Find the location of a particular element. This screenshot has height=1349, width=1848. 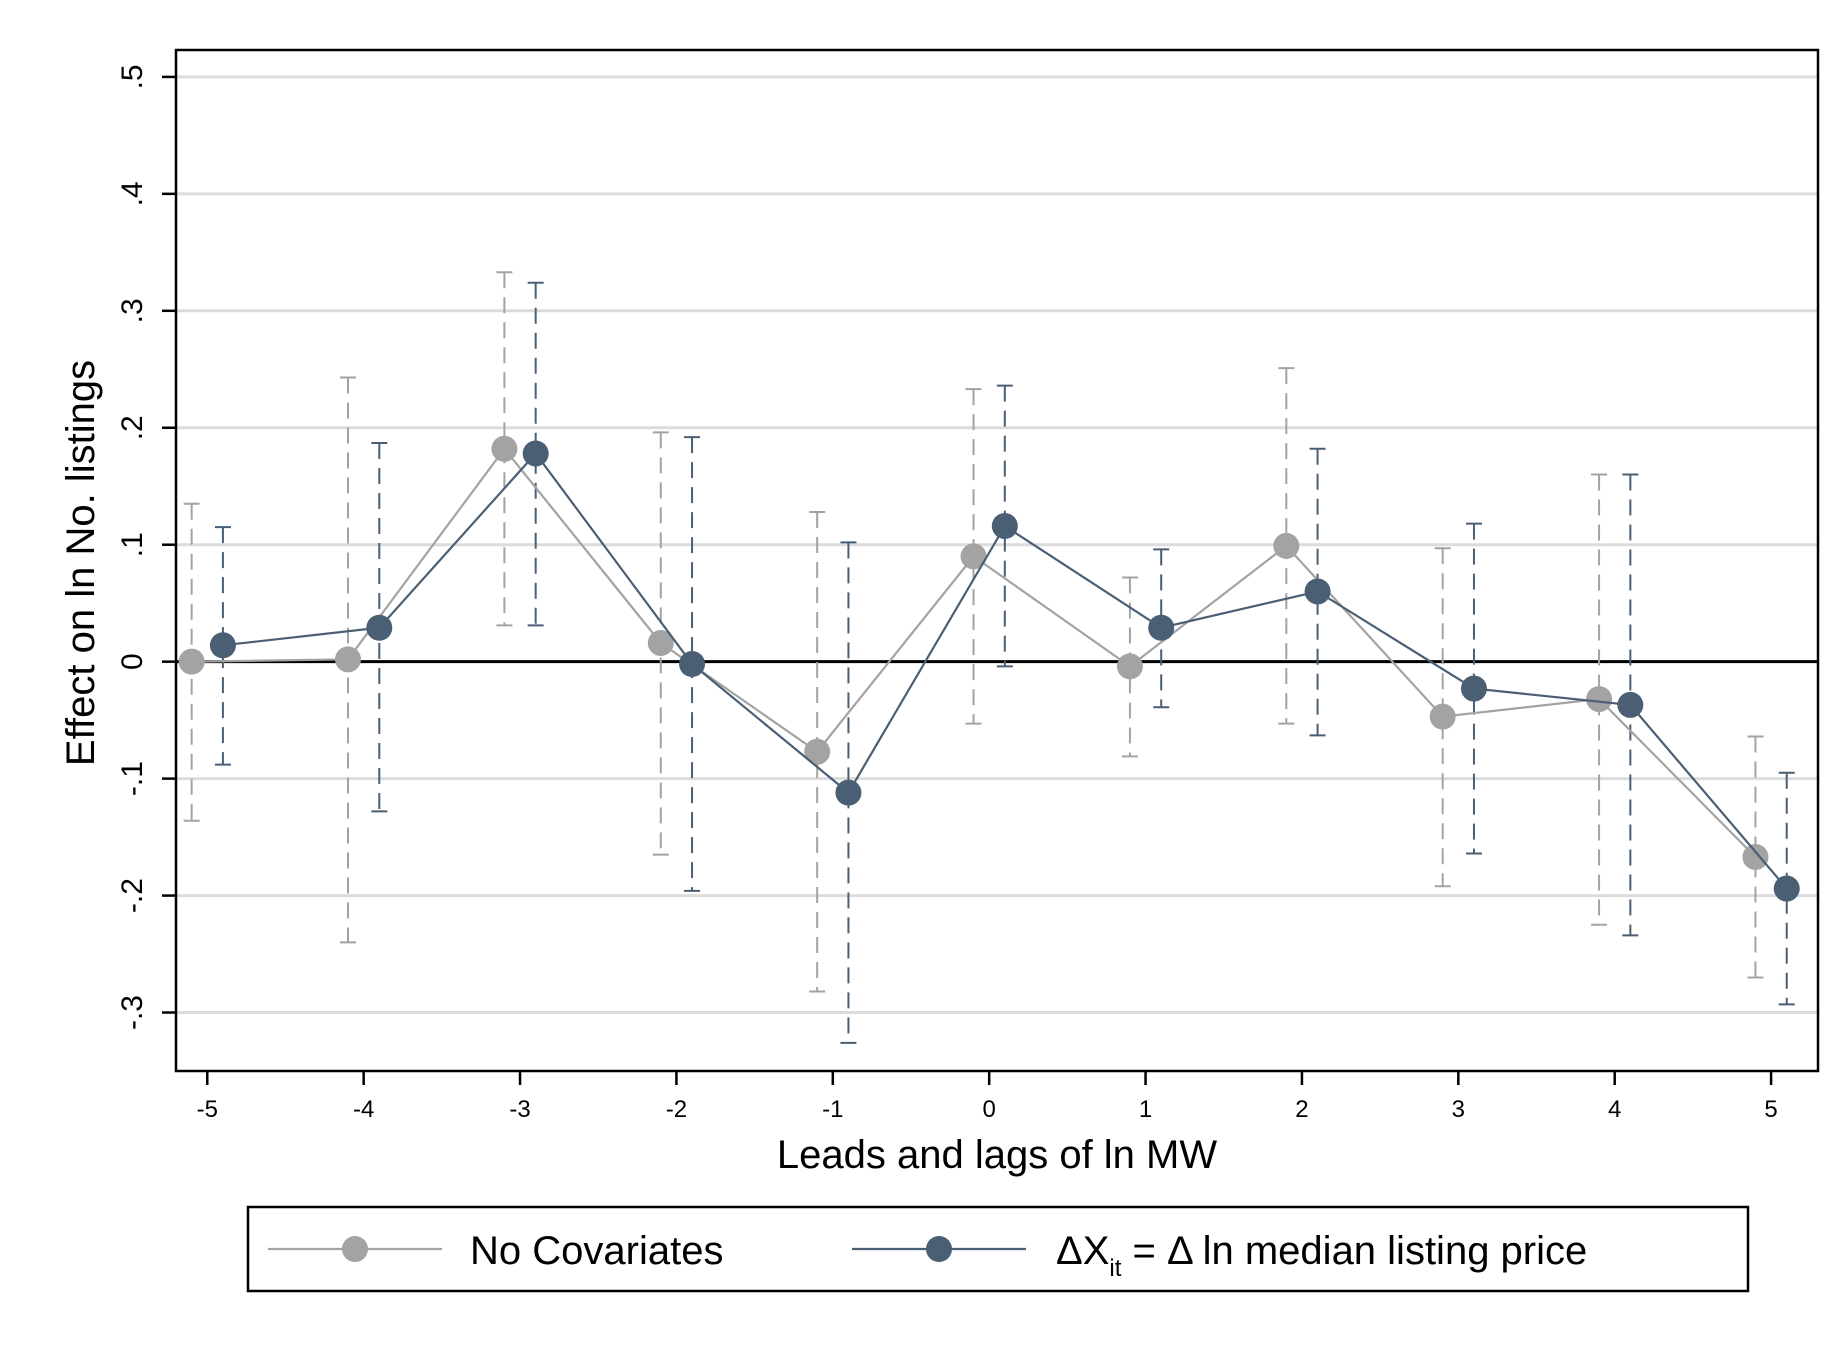

x-tick-label: -5 is located at coordinates (207, 1109).